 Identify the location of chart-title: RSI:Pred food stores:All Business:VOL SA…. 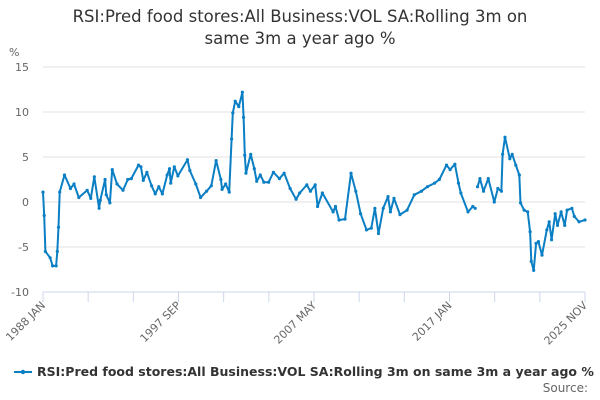
(300, 28).